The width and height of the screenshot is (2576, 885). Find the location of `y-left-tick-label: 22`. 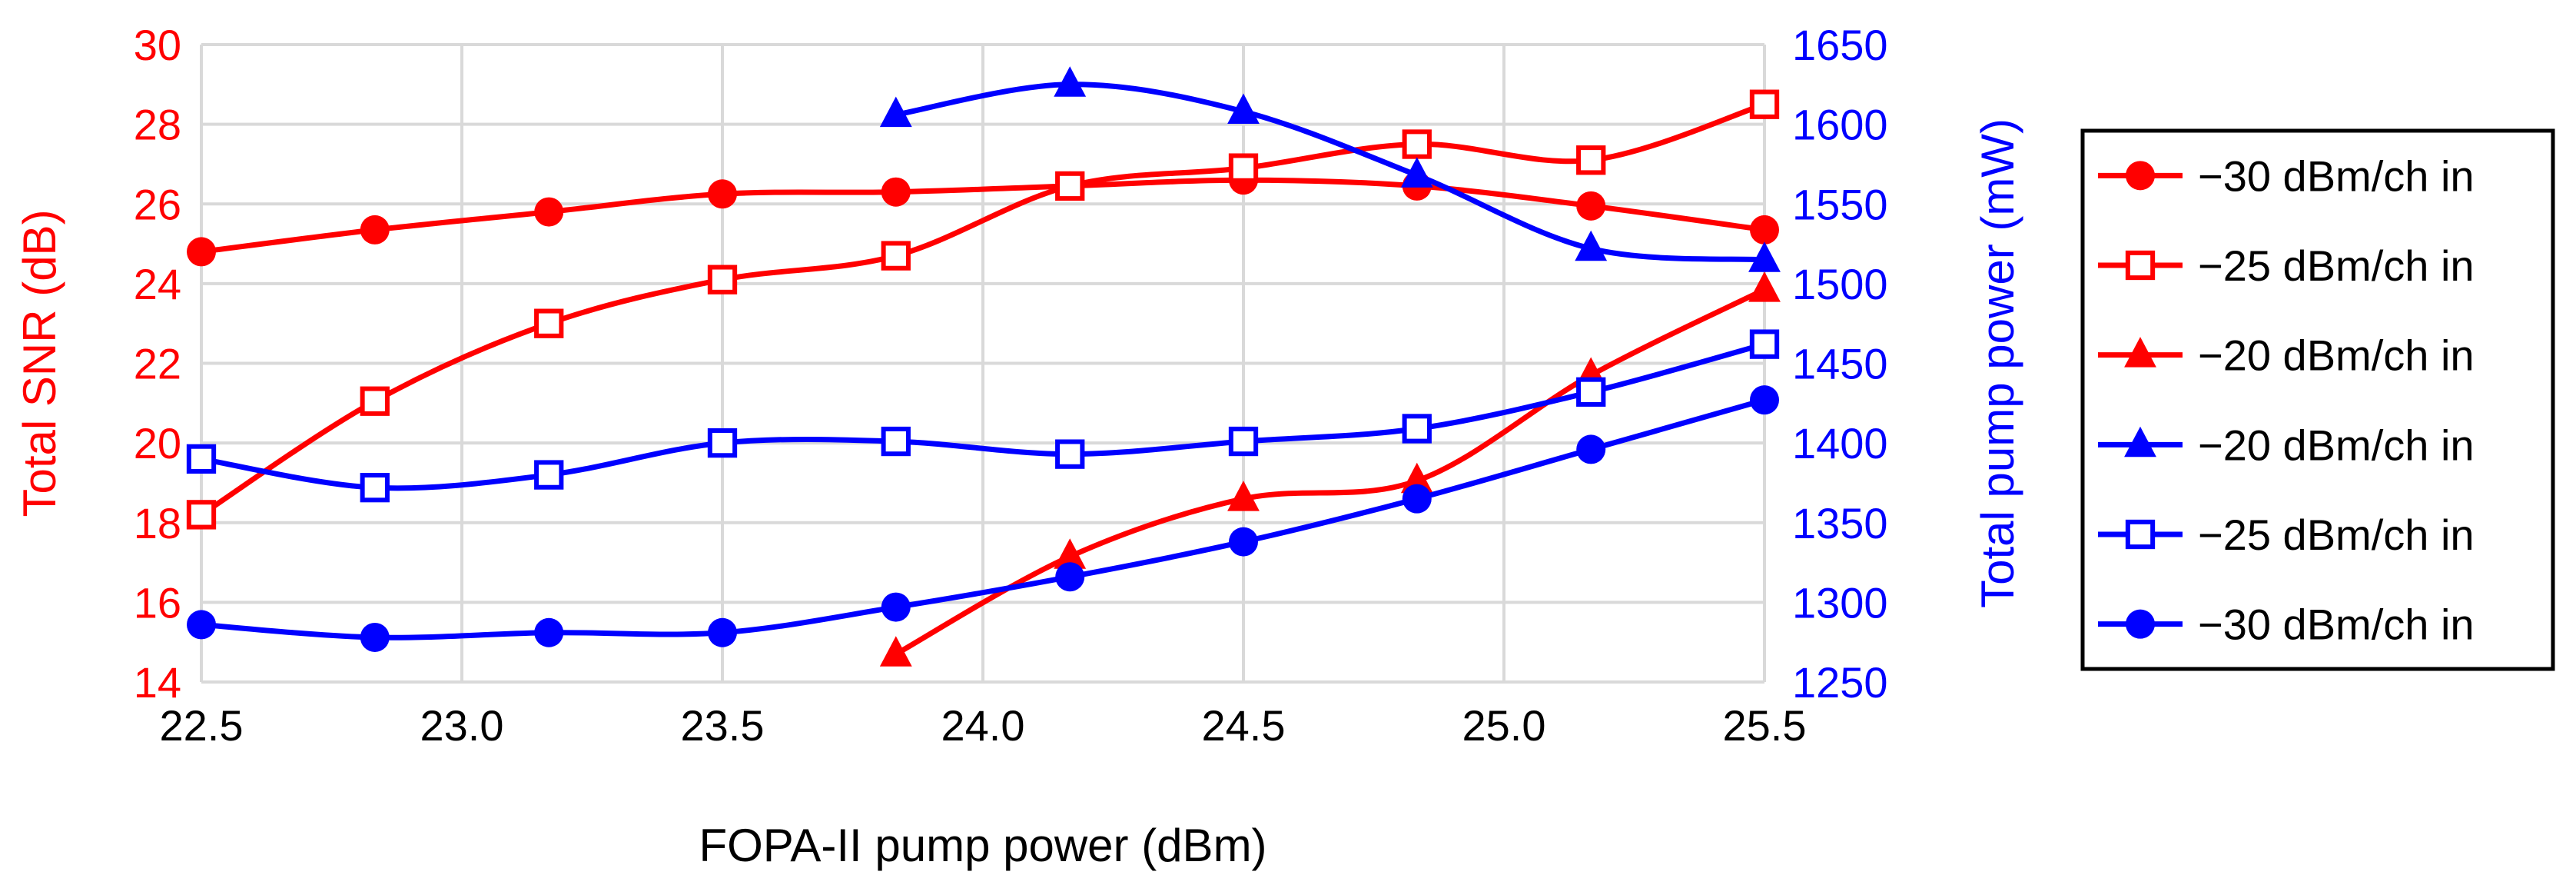

y-left-tick-label: 22 is located at coordinates (157, 364).